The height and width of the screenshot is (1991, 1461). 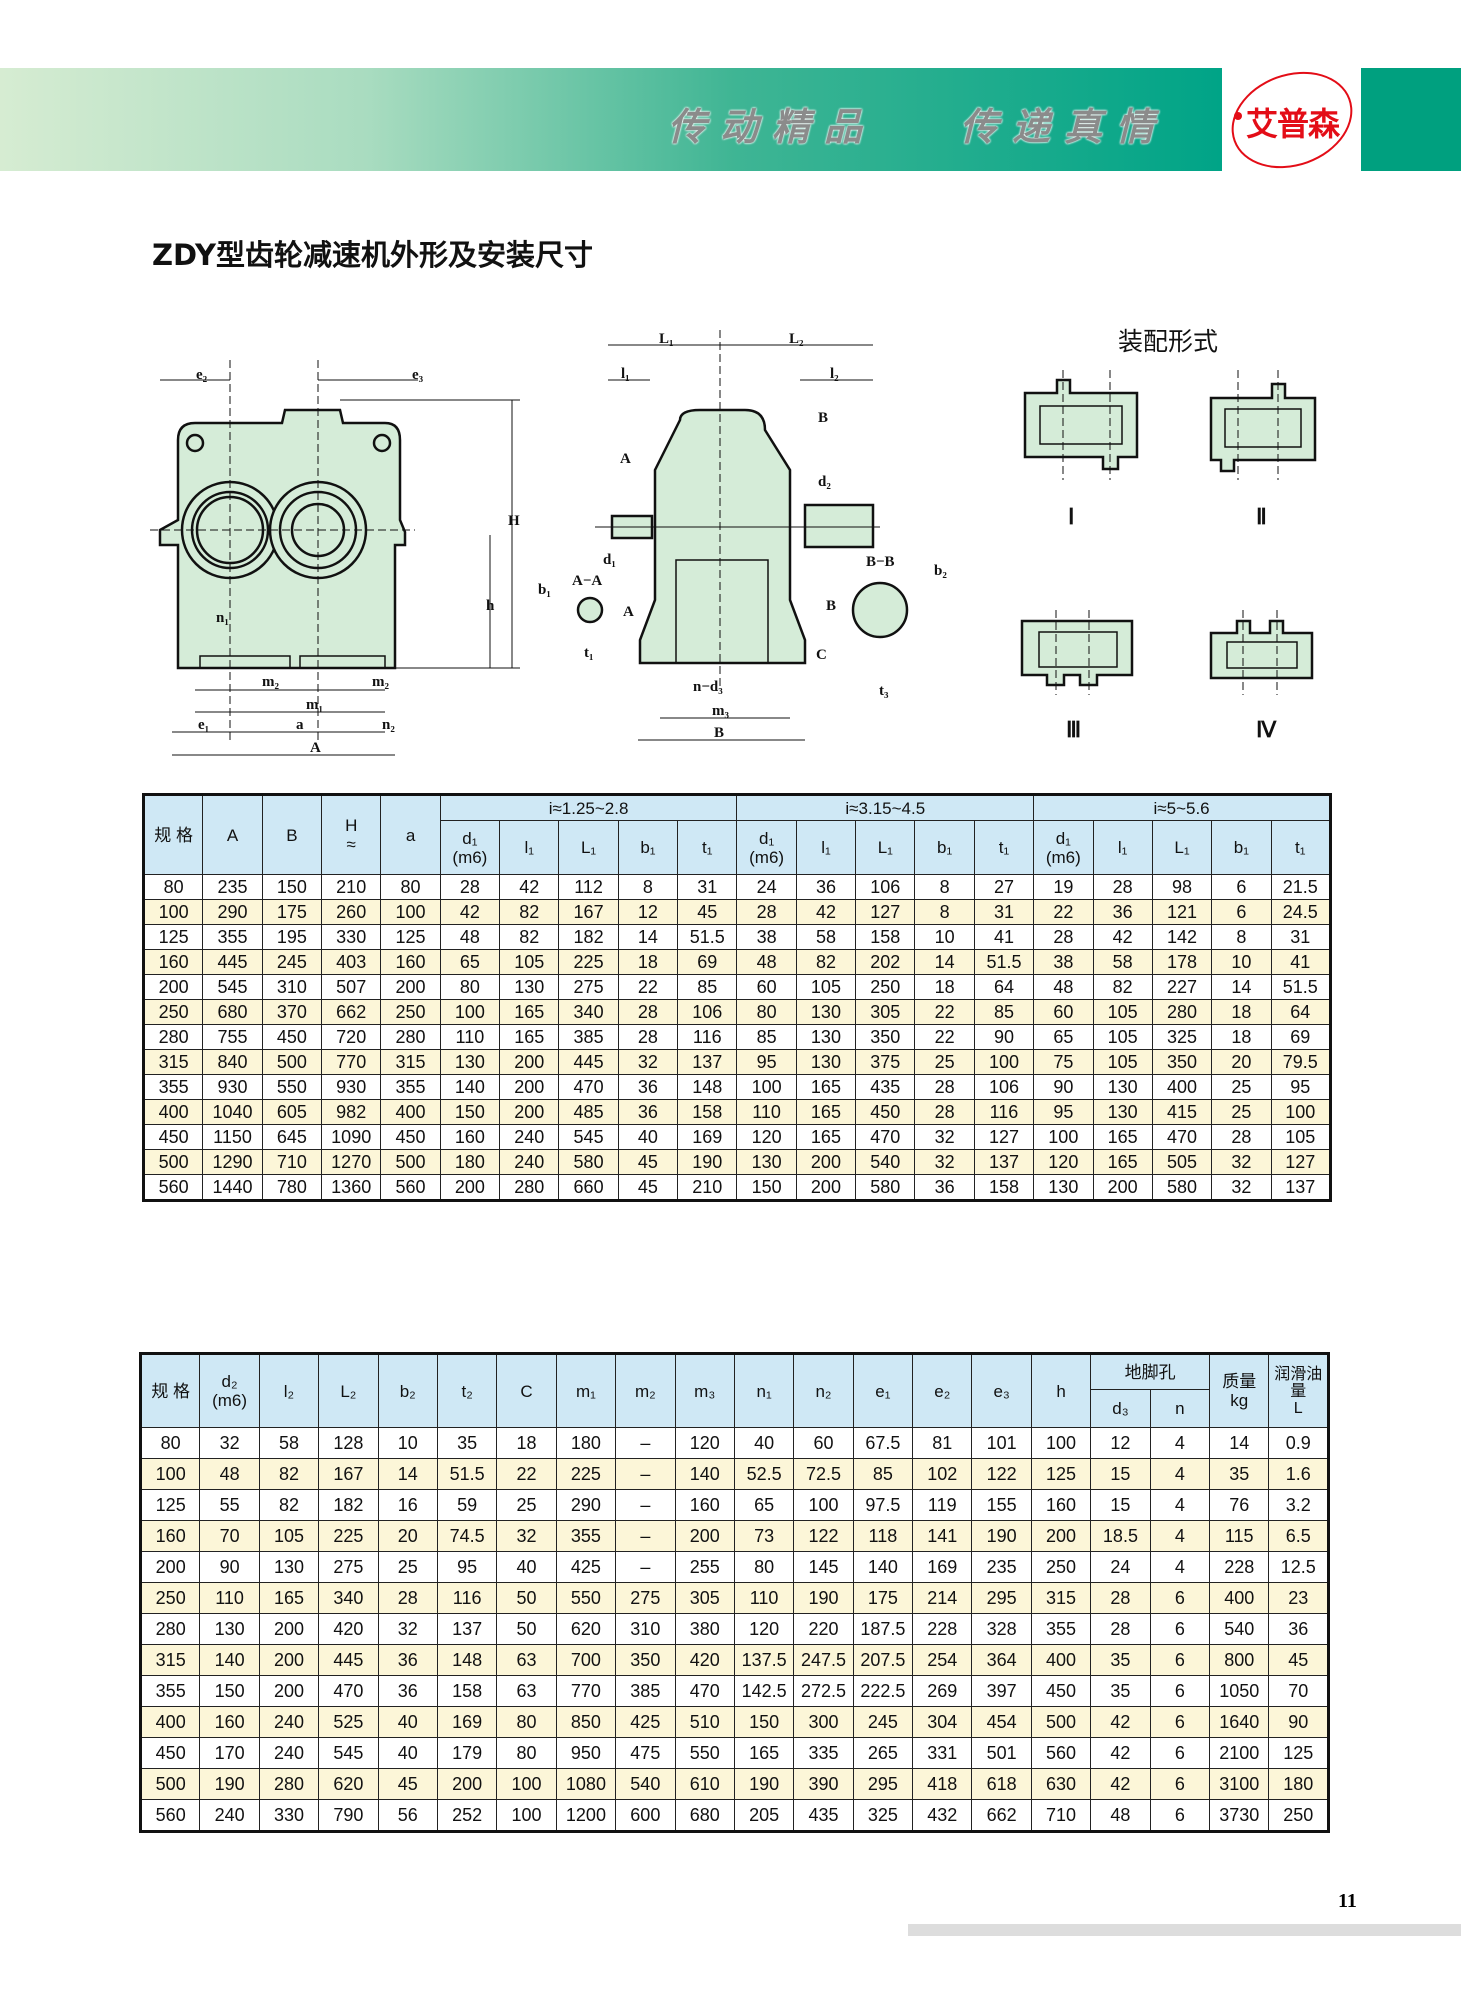 What do you see at coordinates (704, 1784) in the screenshot?
I see `table-cell: 610` at bounding box center [704, 1784].